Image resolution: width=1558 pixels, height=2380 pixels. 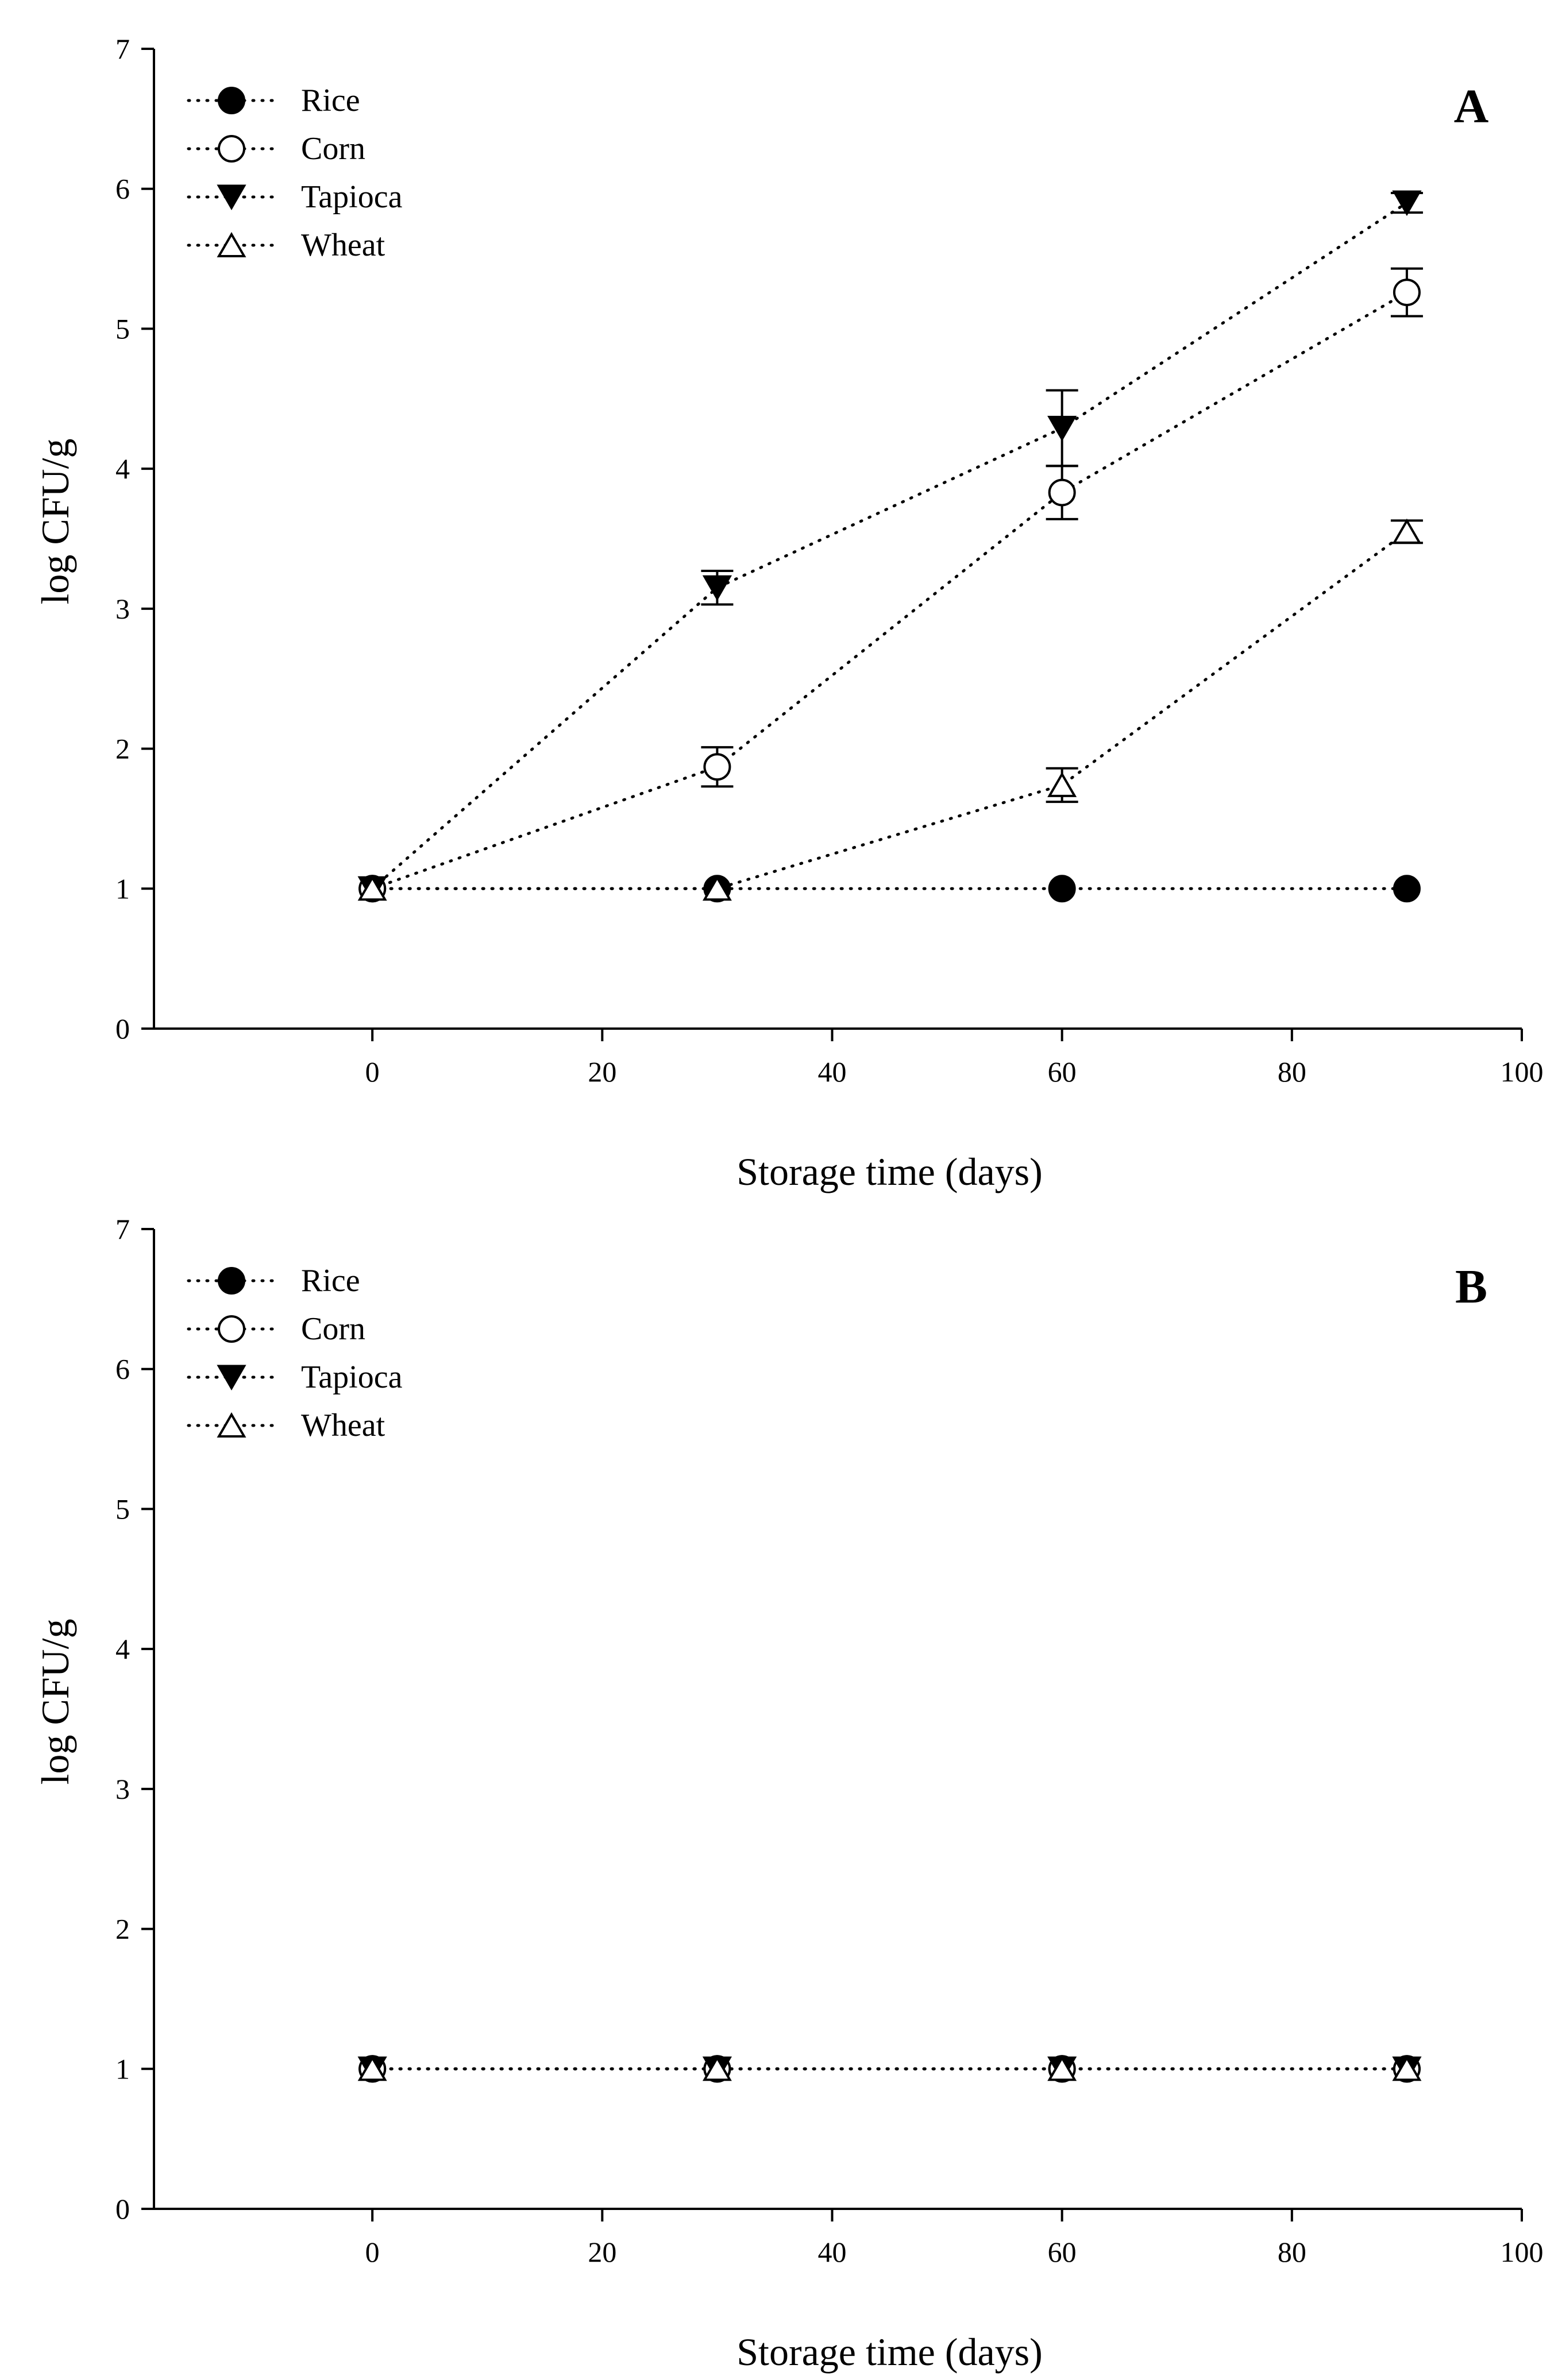 What do you see at coordinates (1471, 106) in the screenshot?
I see `panel-label: A` at bounding box center [1471, 106].